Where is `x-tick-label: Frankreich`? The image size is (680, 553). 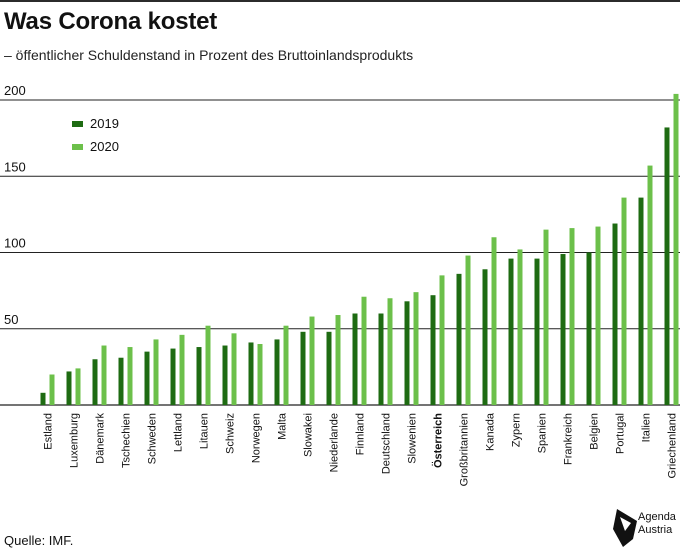
x-tick-label: Frankreich is located at coordinates (569, 439).